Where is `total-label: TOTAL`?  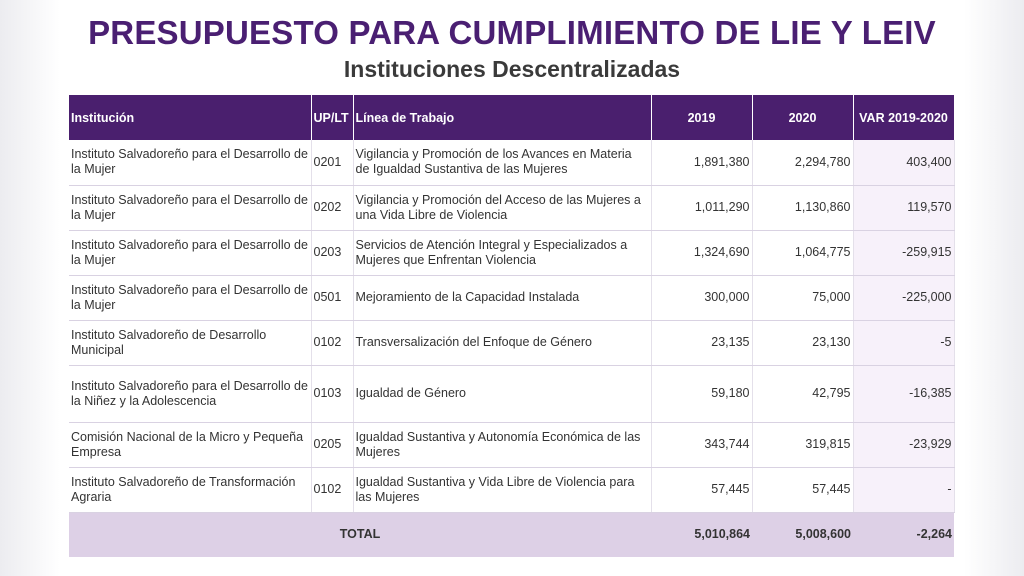 total-label: TOTAL is located at coordinates (360, 534).